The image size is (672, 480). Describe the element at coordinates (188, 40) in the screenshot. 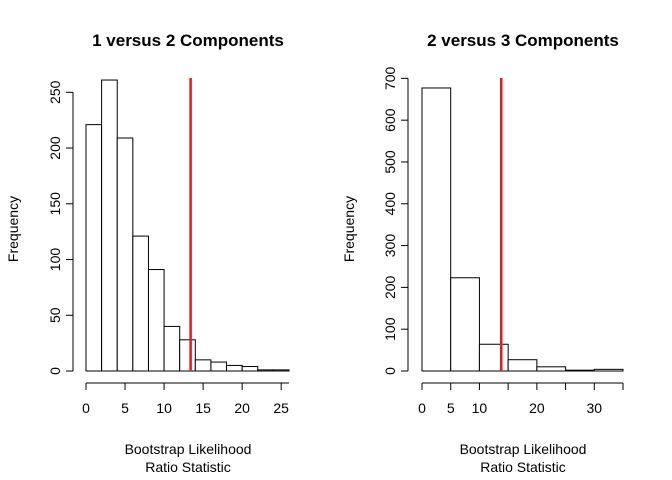

I see `chart-title: 1 versus 2 Components` at that location.